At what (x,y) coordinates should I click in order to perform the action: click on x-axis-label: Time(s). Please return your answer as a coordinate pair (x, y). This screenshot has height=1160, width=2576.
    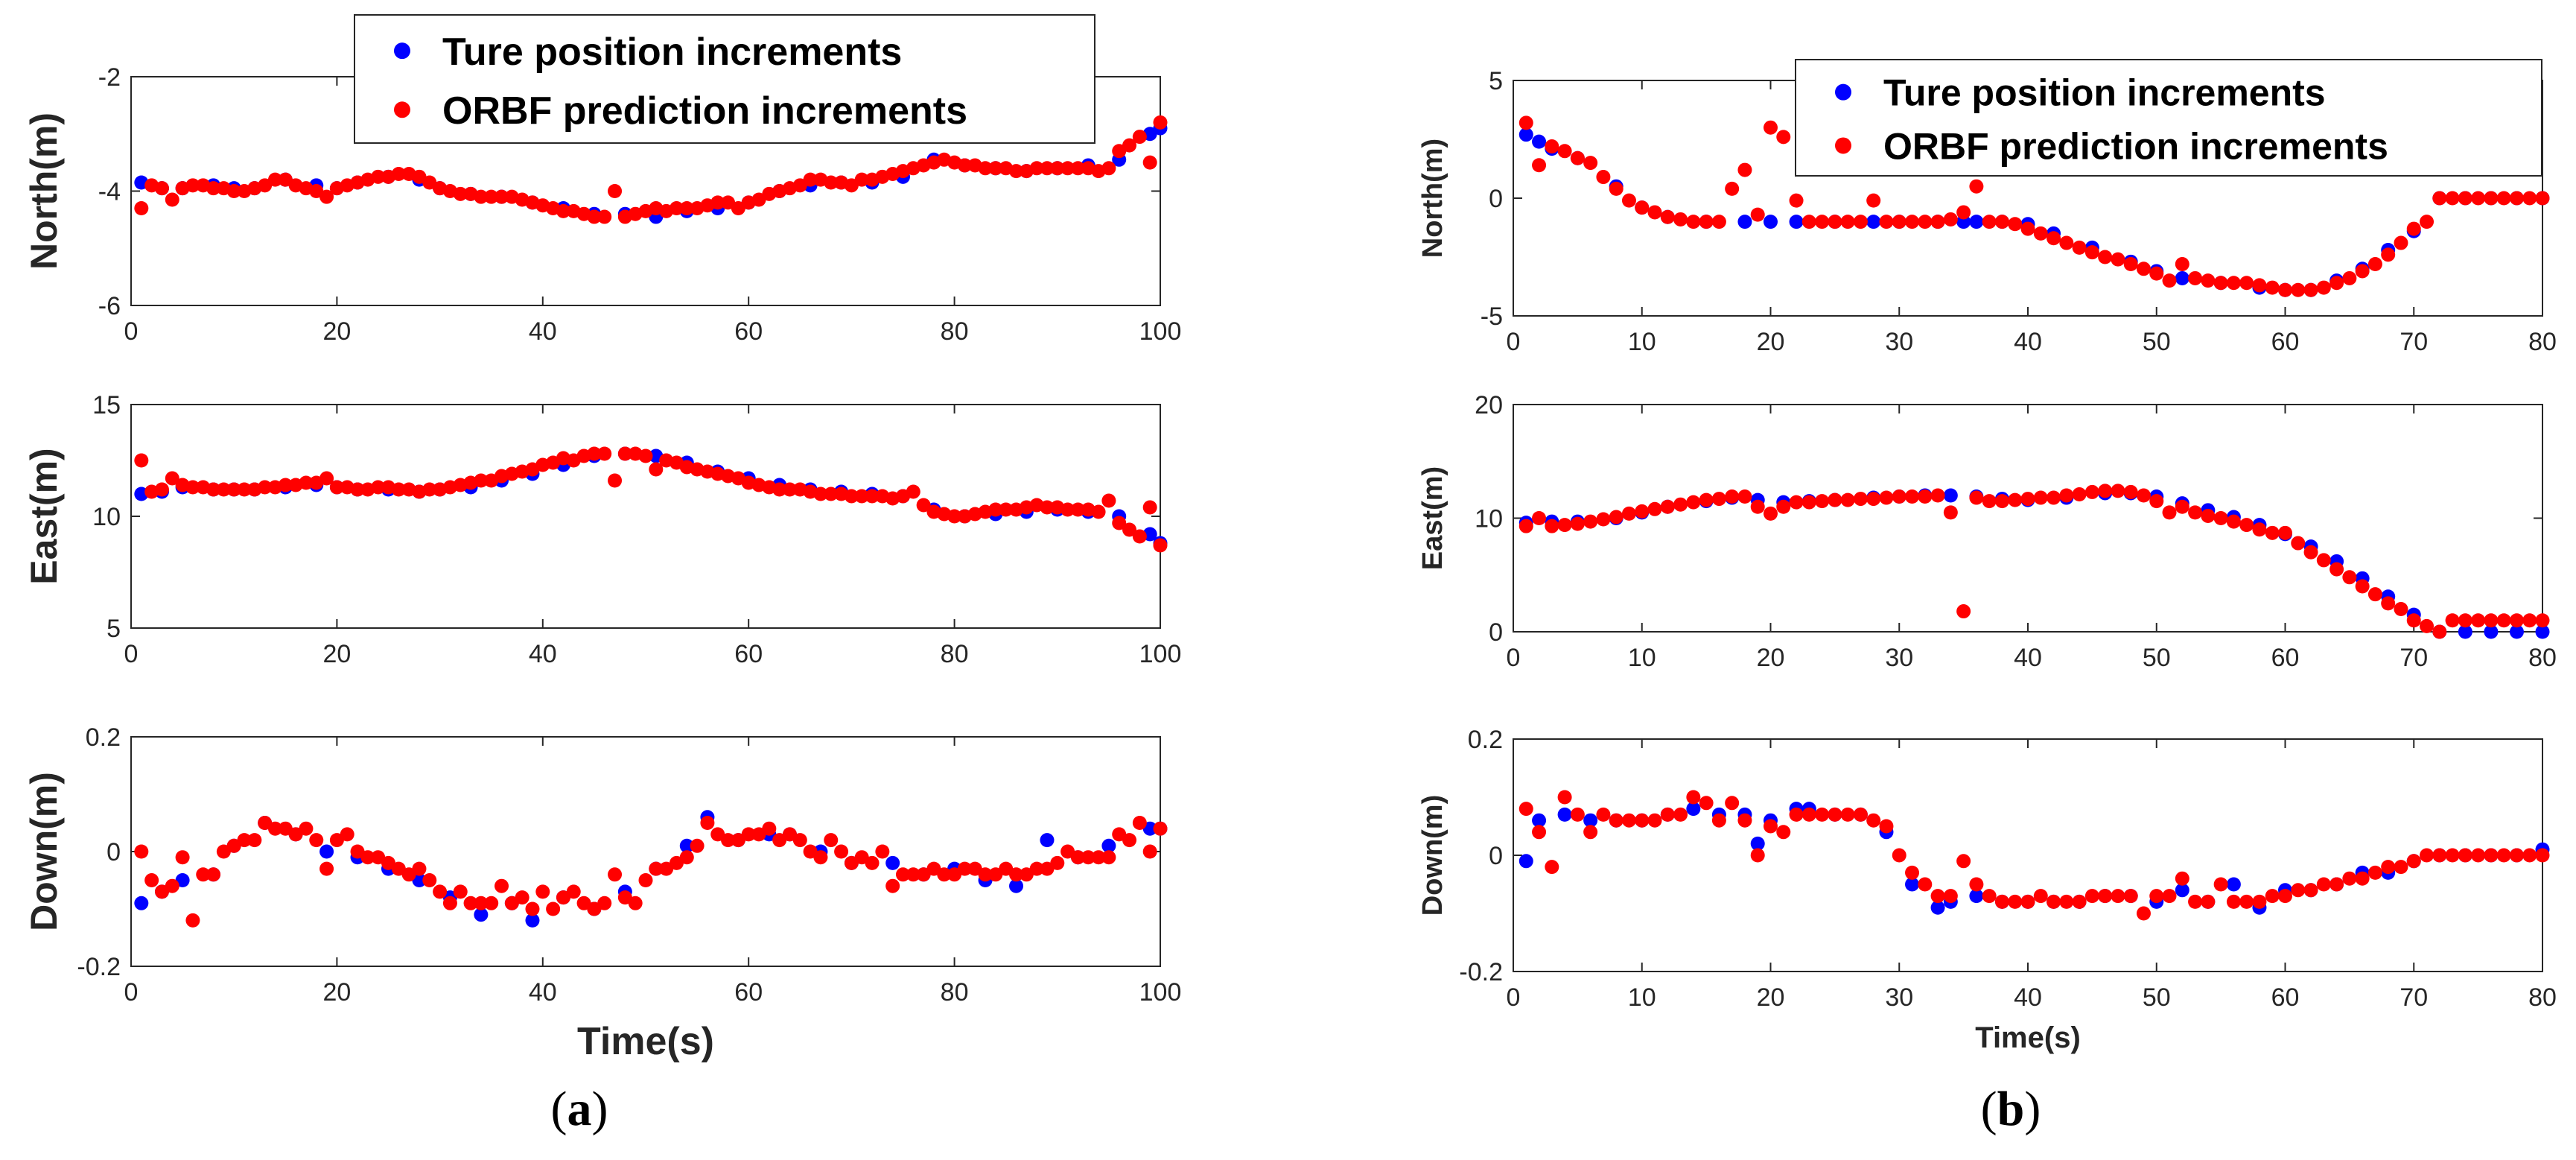
    Looking at the image, I should click on (645, 1041).